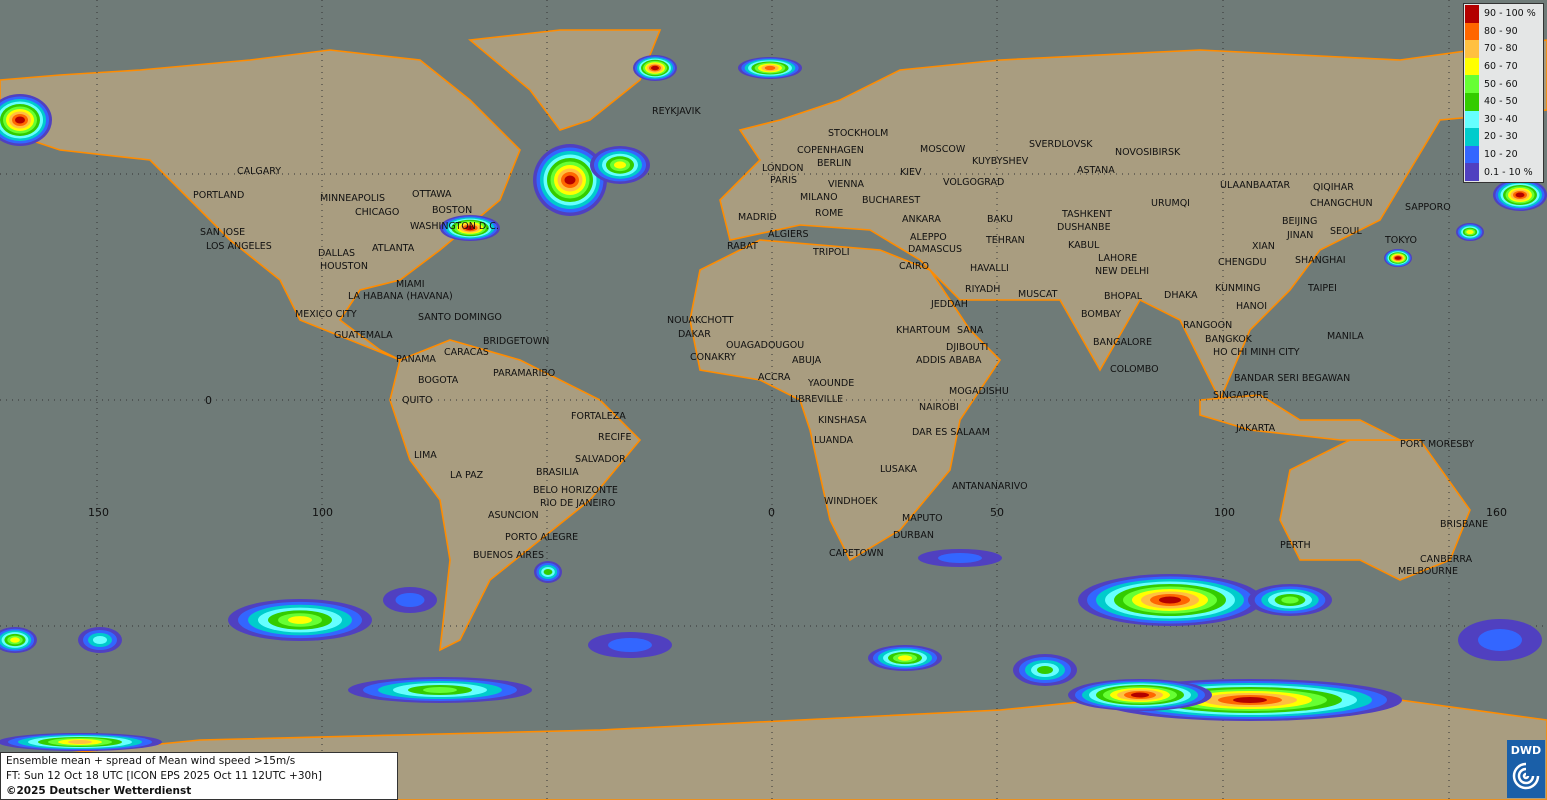 The image size is (1547, 800). Describe the element at coordinates (783, 180) in the screenshot. I see `city-label: PARIS` at that location.